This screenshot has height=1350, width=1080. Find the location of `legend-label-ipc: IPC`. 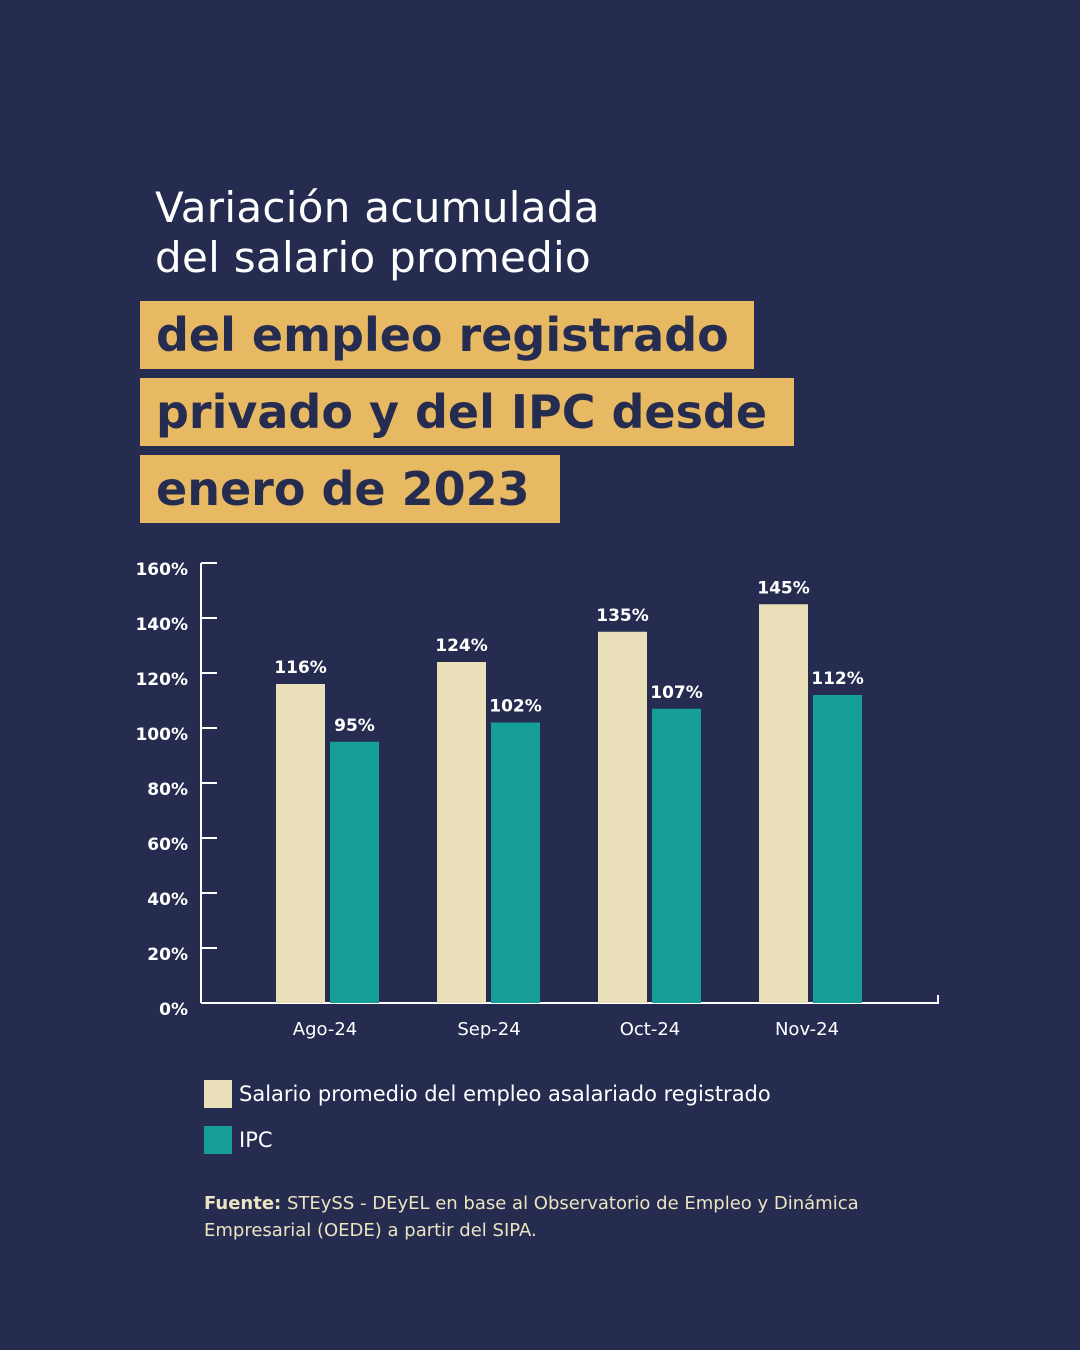

legend-label-ipc: IPC is located at coordinates (256, 1140).